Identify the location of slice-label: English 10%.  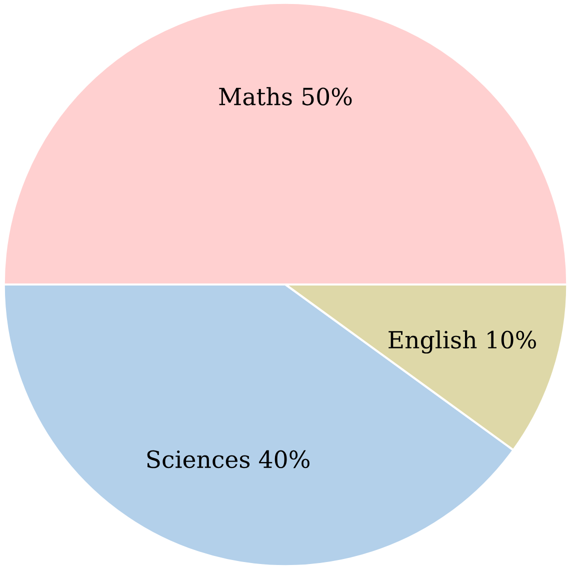
(462, 342).